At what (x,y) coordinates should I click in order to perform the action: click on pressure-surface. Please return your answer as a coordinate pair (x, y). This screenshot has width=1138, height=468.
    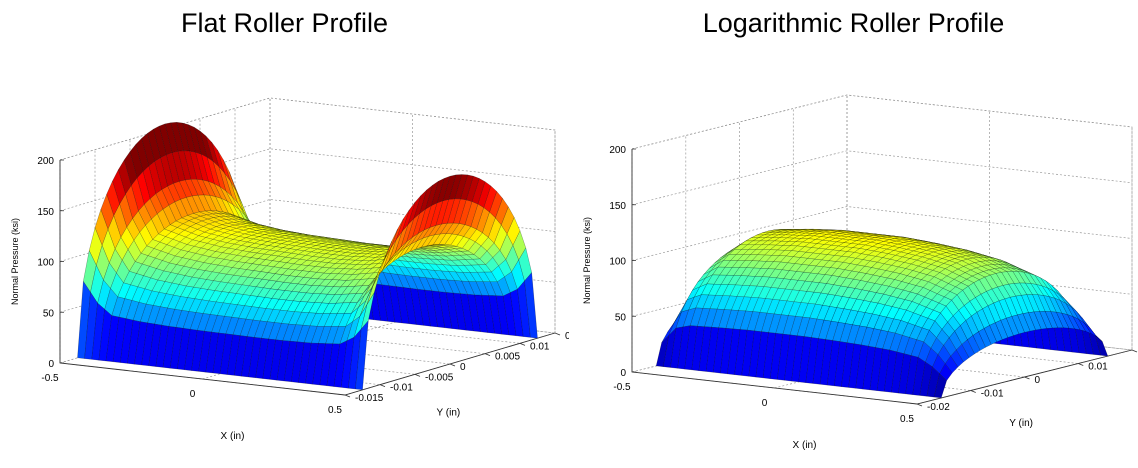
    Looking at the image, I should click on (882, 314).